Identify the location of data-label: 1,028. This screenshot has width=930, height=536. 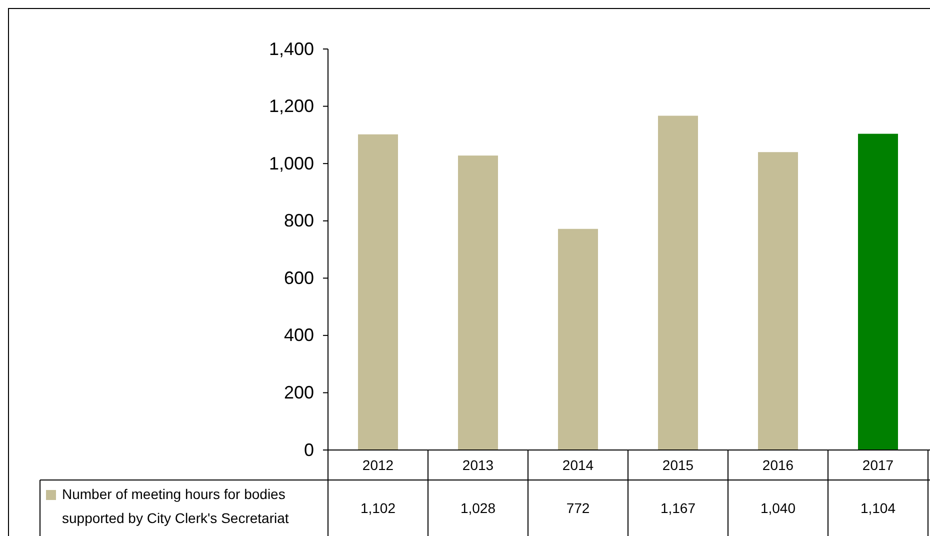
(478, 508).